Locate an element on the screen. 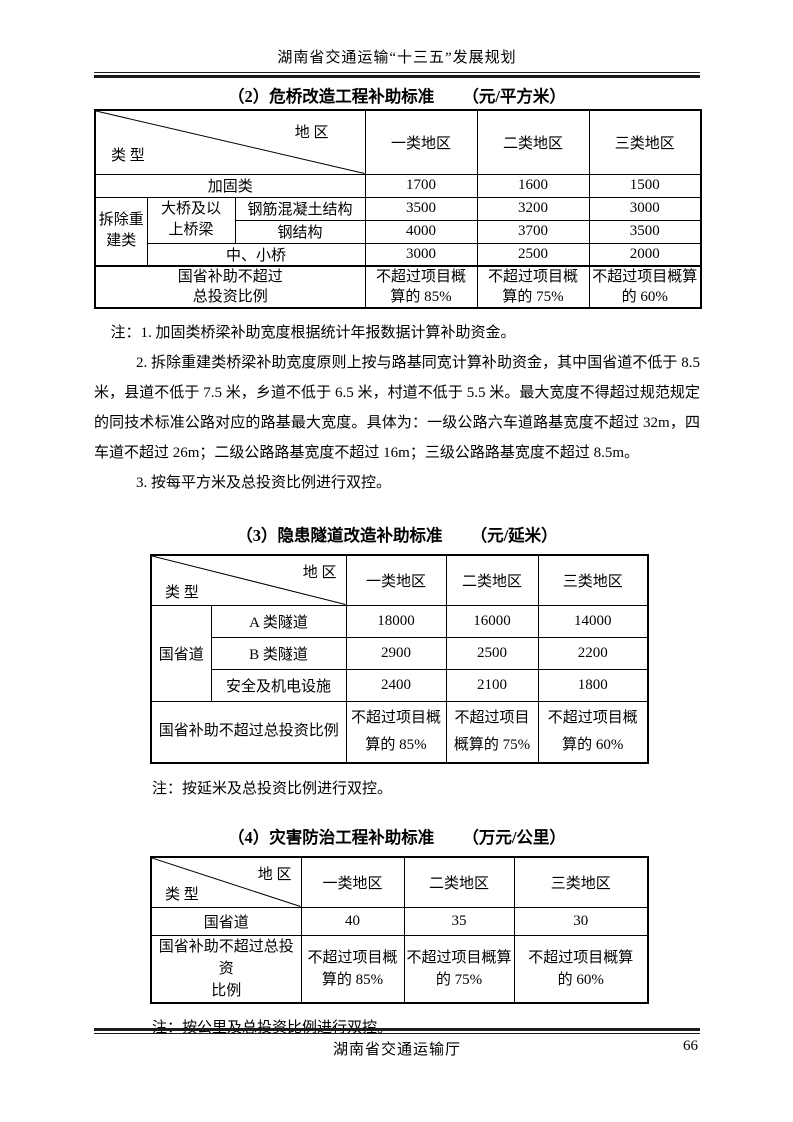 This screenshot has width=793, height=1122. value-cell: 18000 is located at coordinates (396, 621).